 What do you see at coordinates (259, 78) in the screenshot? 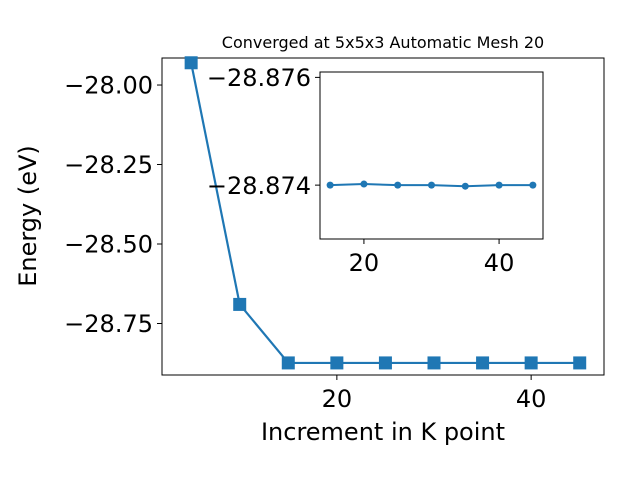
I see `inset-y-tick-label: −28.876` at bounding box center [259, 78].